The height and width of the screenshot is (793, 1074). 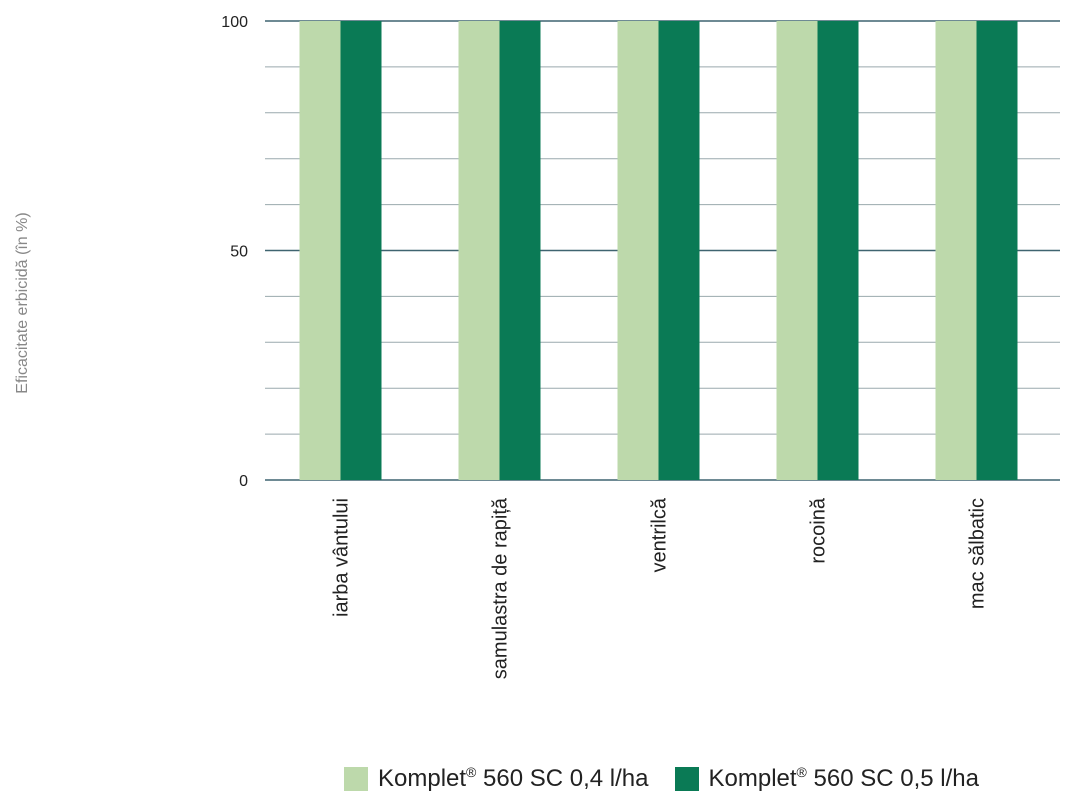 I want to click on y-axis-label: Eficacitate erbicidă (în %), so click(x=22, y=302).